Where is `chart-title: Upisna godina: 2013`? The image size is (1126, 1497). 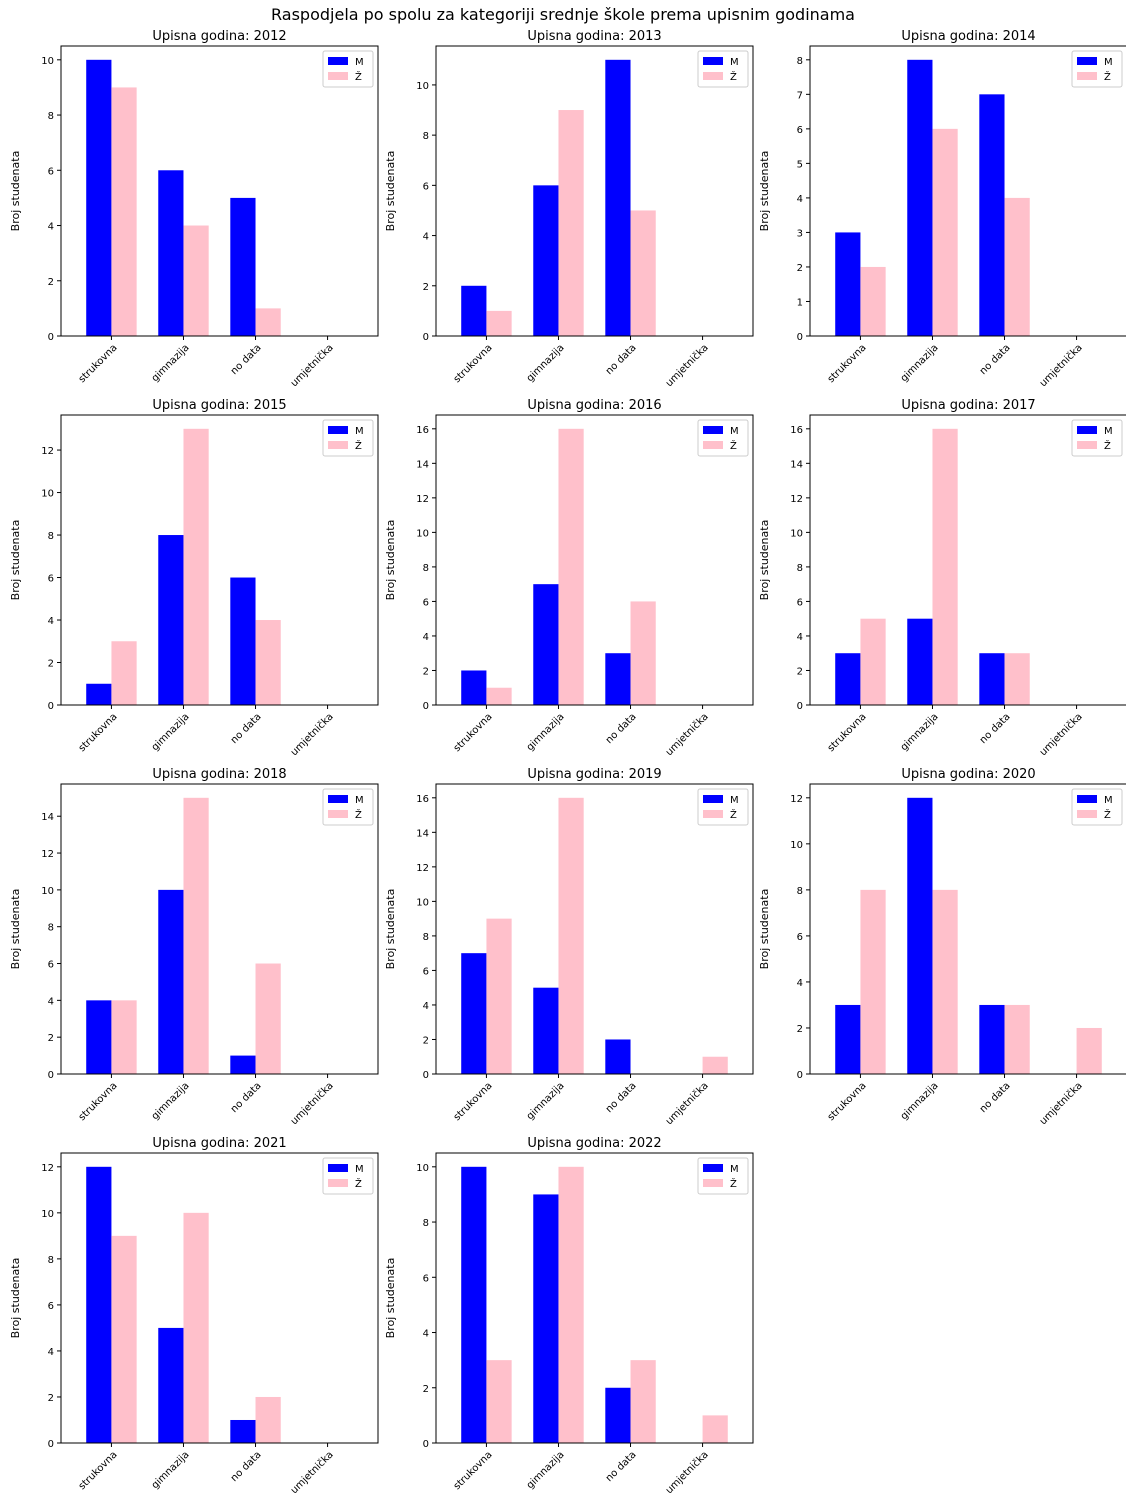
chart-title: Upisna godina: 2013 is located at coordinates (594, 36).